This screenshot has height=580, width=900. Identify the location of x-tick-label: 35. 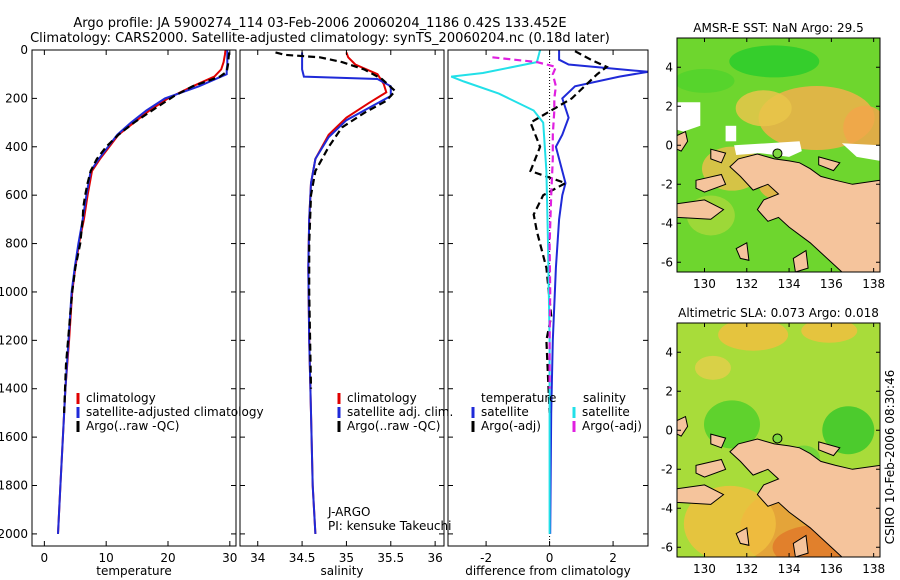
(346, 558).